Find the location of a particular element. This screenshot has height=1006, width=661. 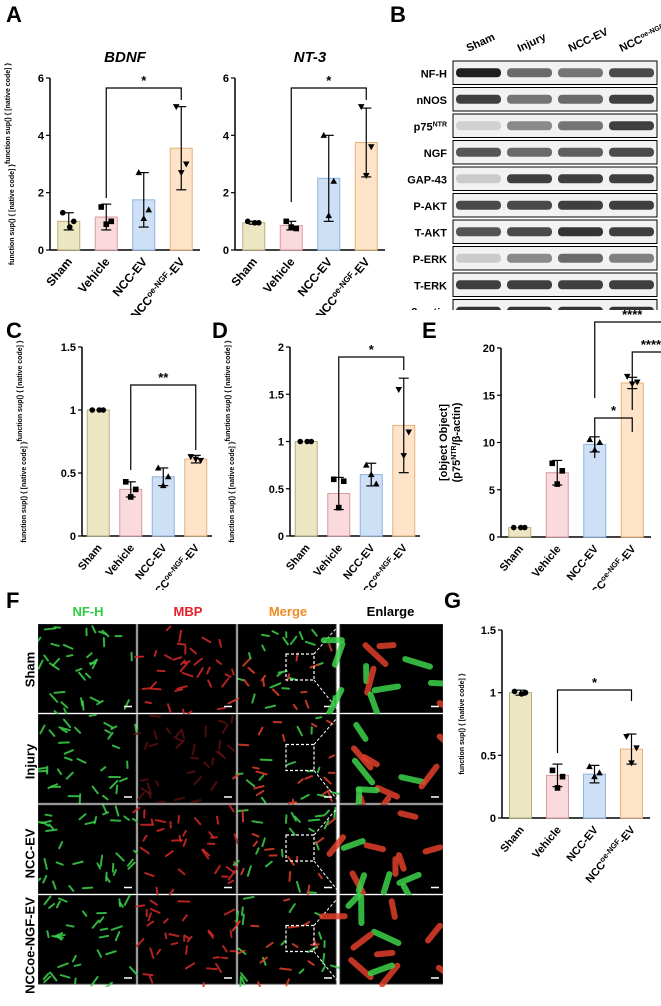

blot-row-label: NF-H is located at coordinates (434, 74).